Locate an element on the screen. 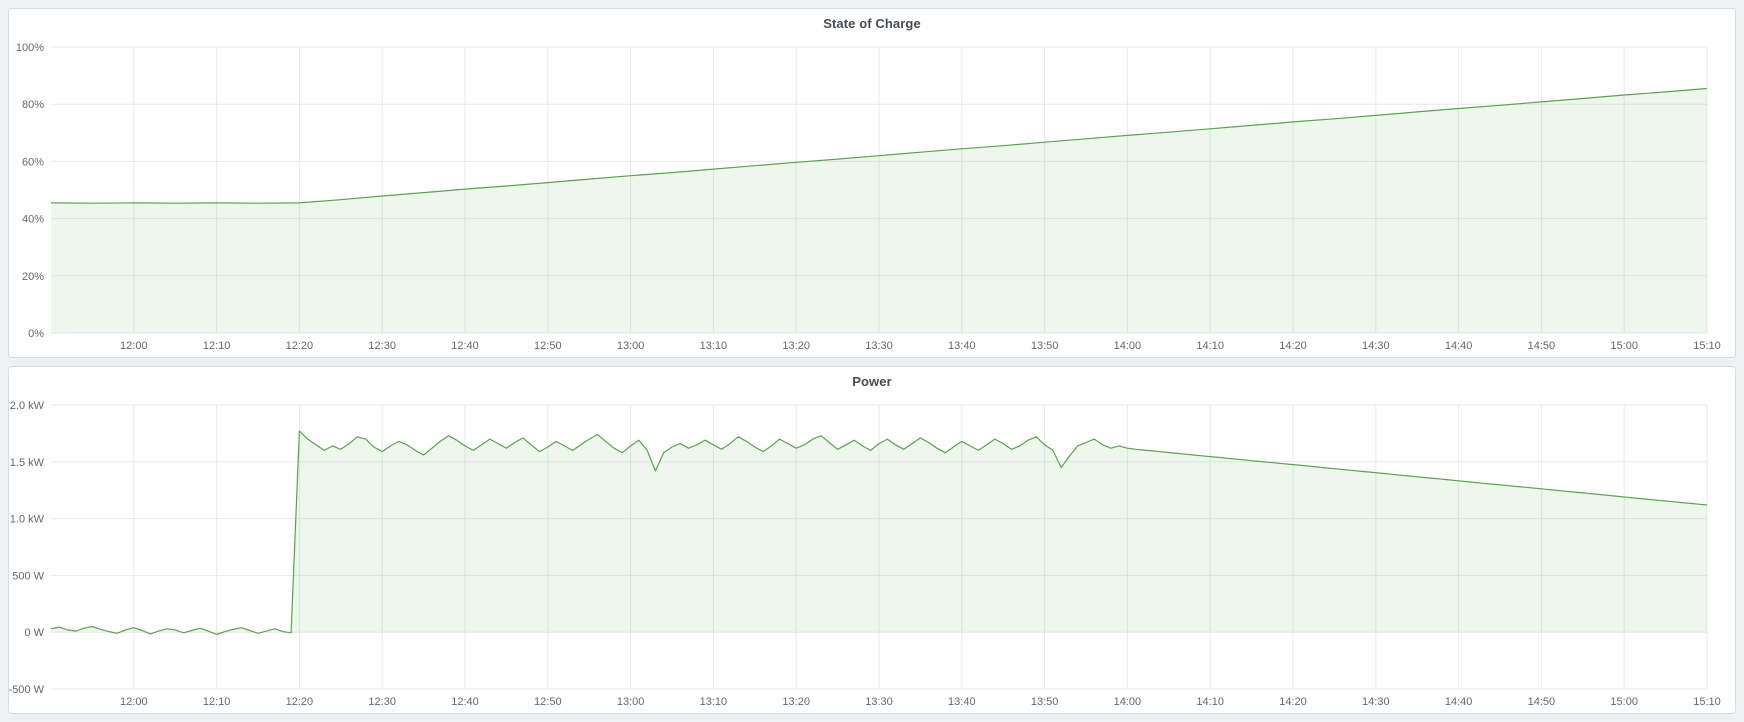  y-tick-label: 500 W is located at coordinates (28, 576).